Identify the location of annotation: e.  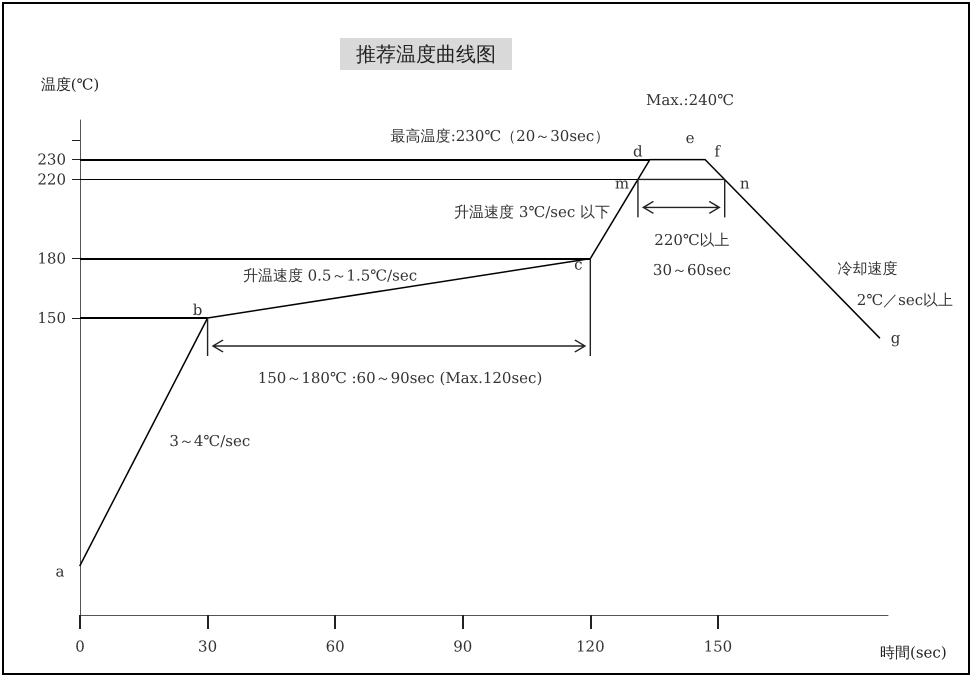
(690, 138).